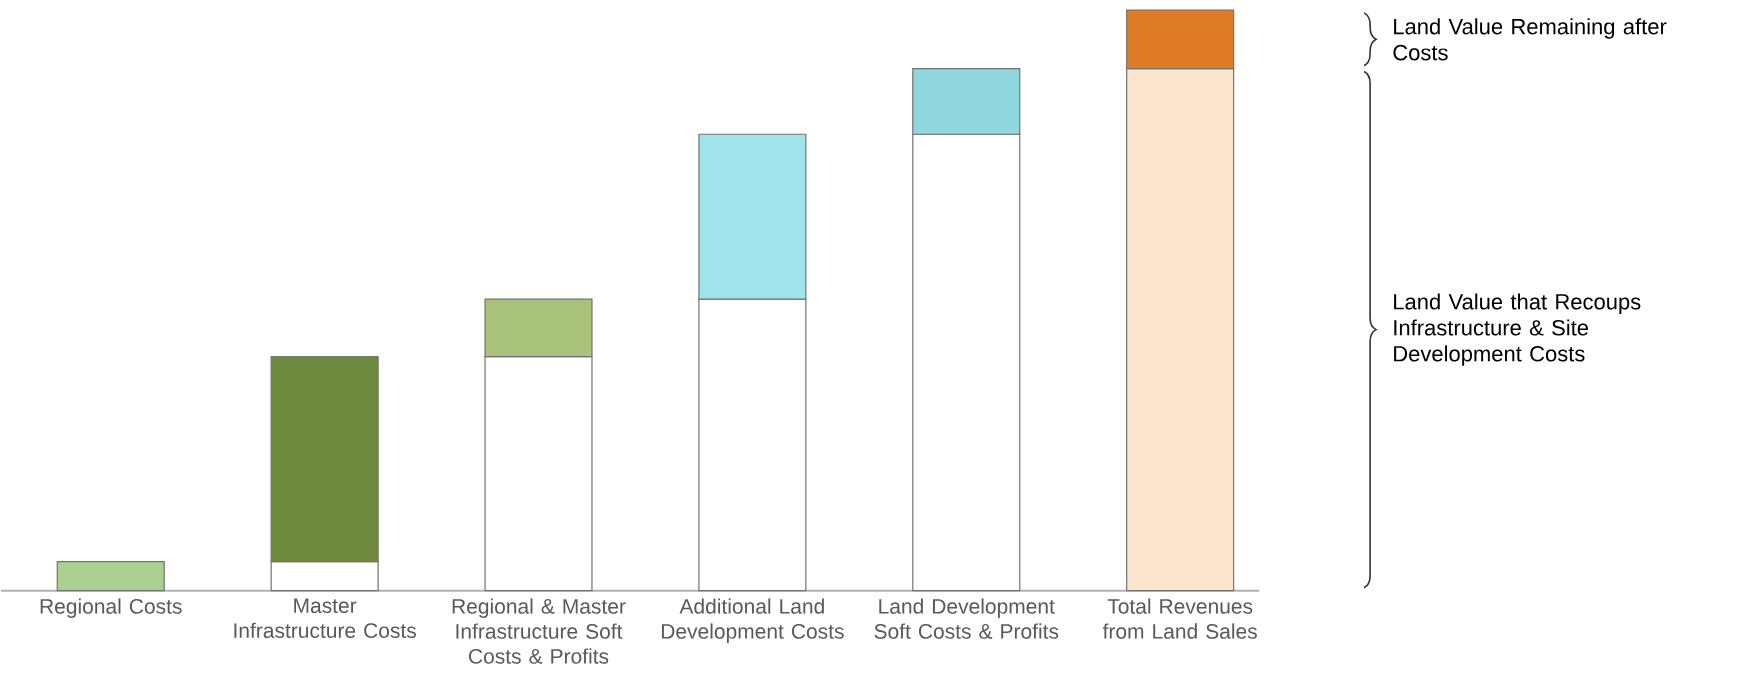 The height and width of the screenshot is (692, 1739). I want to click on x-tick-label: Master Infrastructure Costs, so click(325, 618).